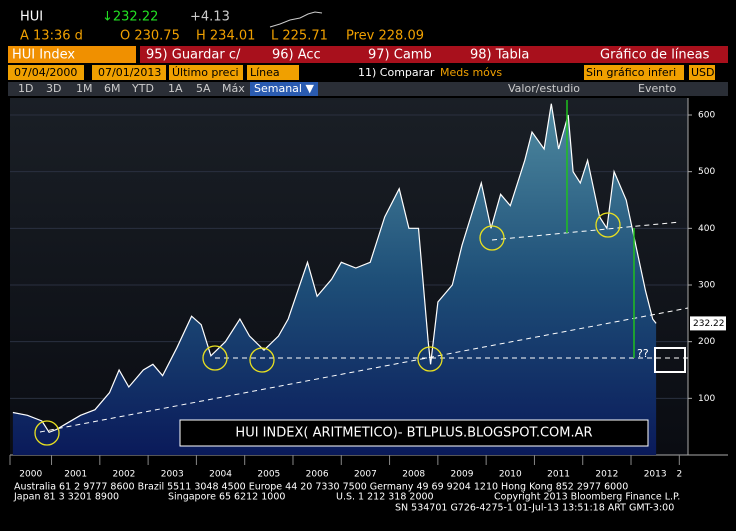 The height and width of the screenshot is (531, 736). Describe the element at coordinates (679, 475) in the screenshot. I see `x-tick-label: 2` at that location.